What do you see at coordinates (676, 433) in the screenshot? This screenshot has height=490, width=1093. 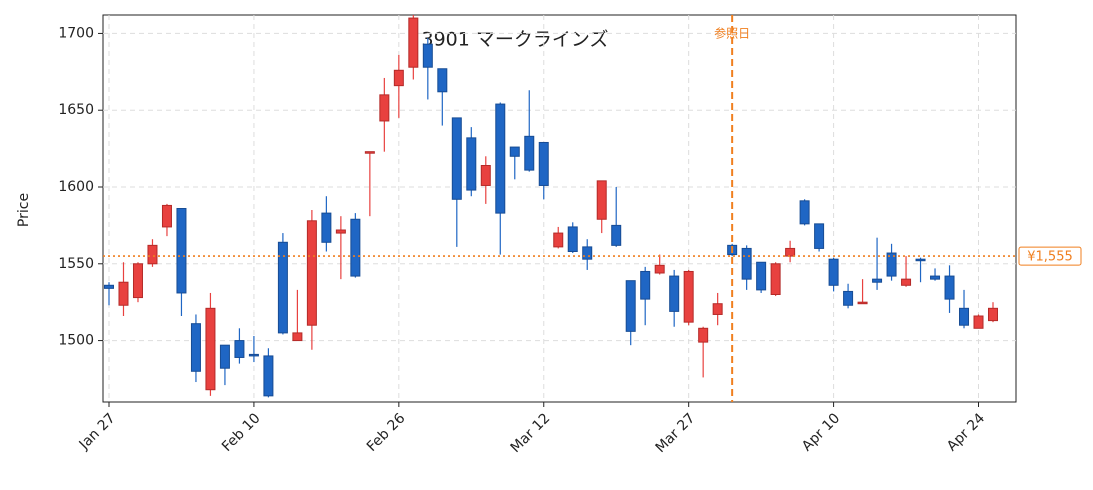 I see `x-tick-label: Mar 27` at bounding box center [676, 433].